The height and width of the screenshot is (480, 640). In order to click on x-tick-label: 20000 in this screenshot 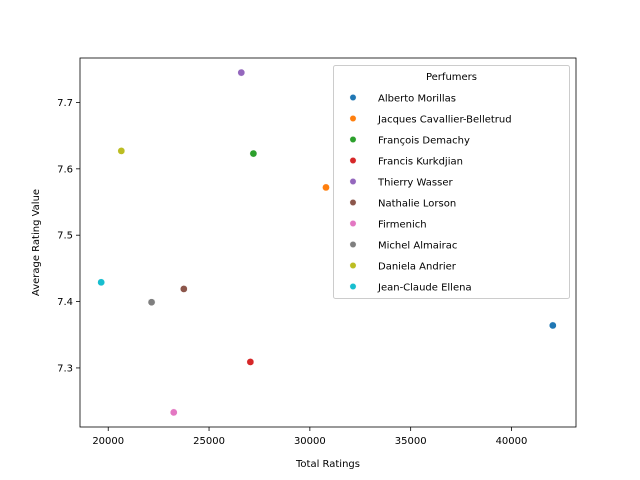, I will do `click(108, 441)`.